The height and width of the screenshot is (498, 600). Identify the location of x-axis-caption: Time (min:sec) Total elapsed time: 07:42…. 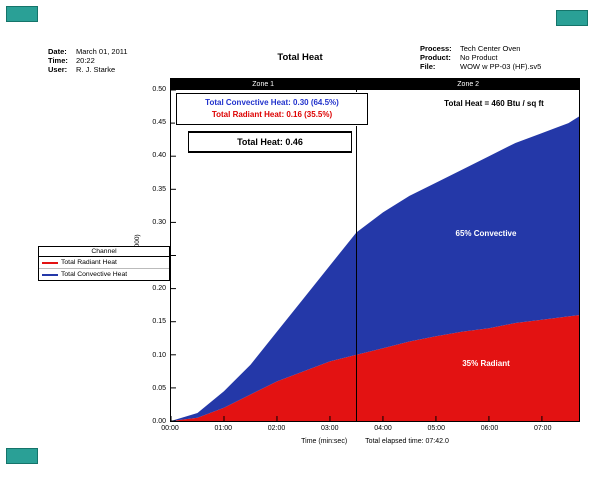
(375, 441).